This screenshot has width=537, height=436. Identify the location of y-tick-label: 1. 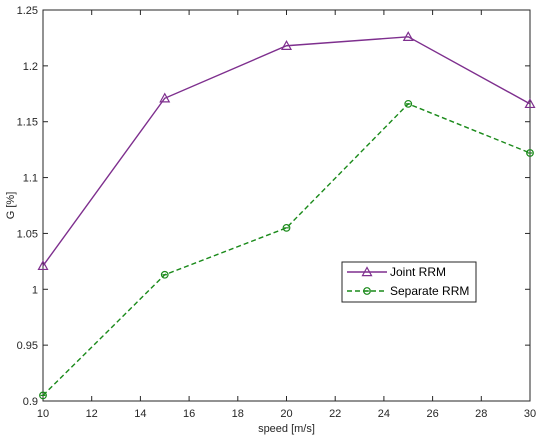
(35, 290).